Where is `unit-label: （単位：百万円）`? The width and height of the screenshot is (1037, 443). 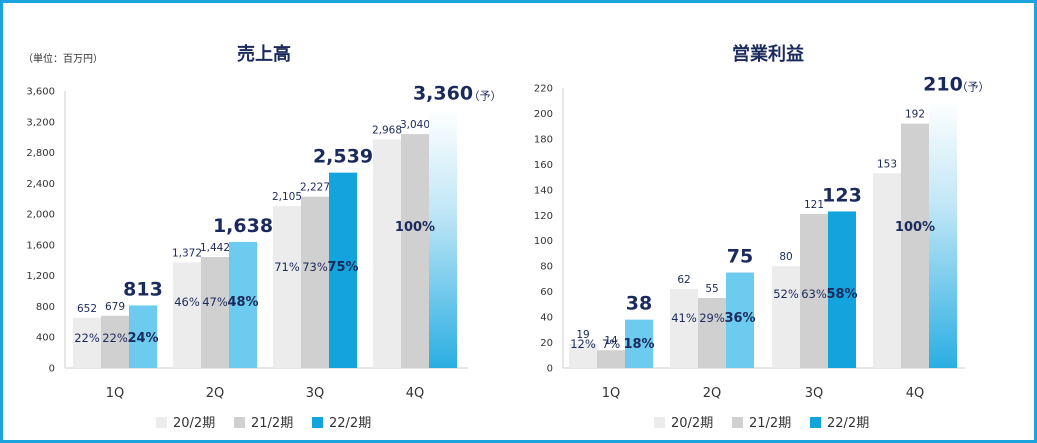 unit-label: （単位：百万円） is located at coordinates (63, 58).